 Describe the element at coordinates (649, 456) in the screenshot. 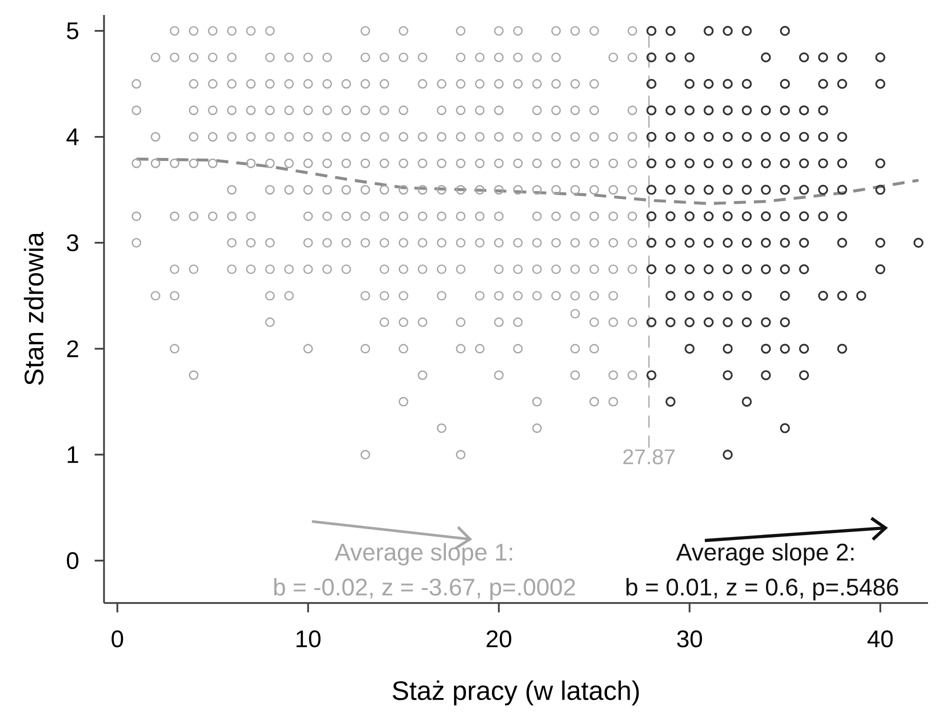

I see `ref-line-label: 27.87` at that location.